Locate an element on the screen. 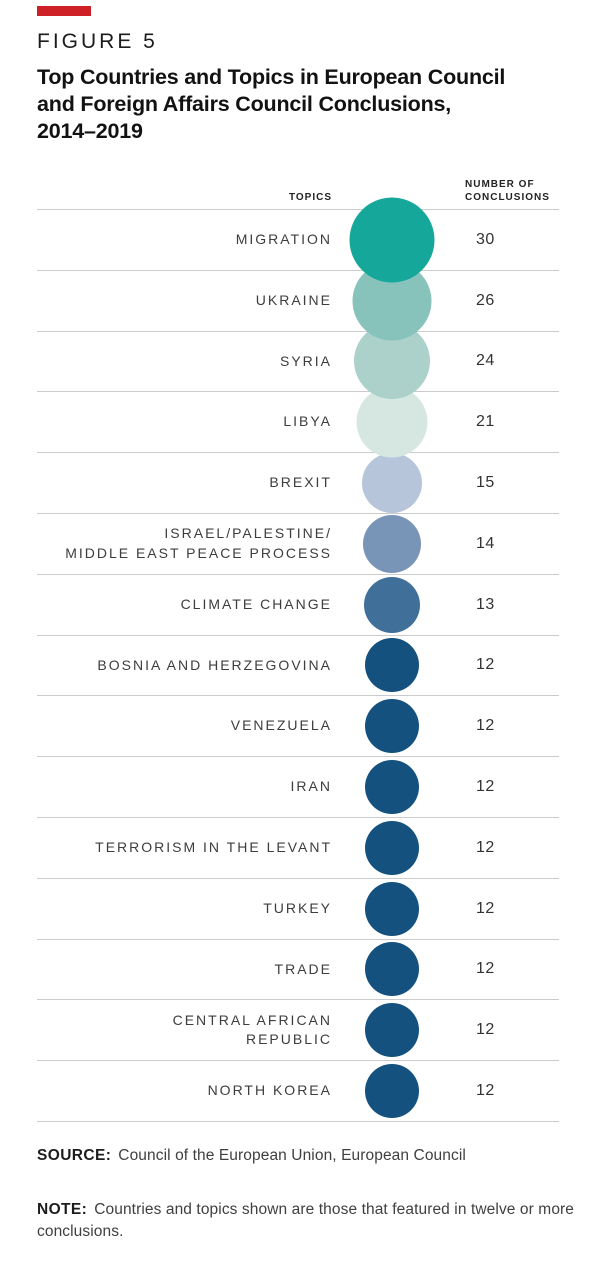 This screenshot has width=600, height=1267. topics-column-header: TOPICS is located at coordinates (310, 197).